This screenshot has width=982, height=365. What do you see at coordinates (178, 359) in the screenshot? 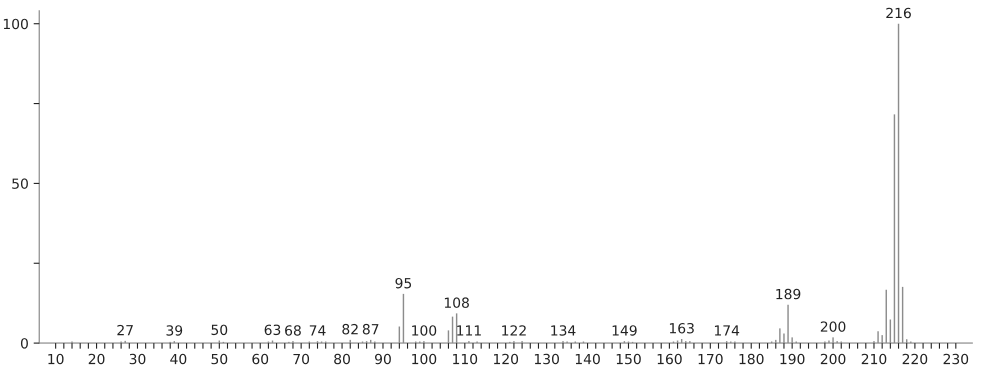
I see `x-tick-label: 40` at bounding box center [178, 359].